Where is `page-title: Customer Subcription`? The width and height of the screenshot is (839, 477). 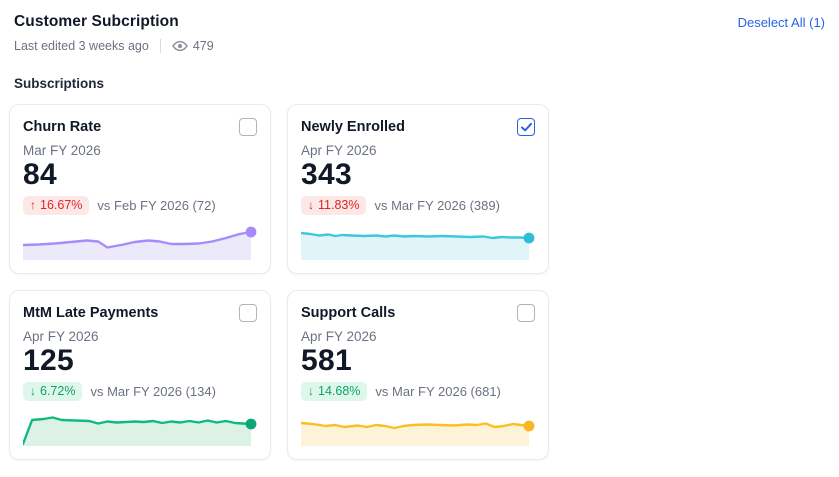
page-title: Customer Subcription is located at coordinates (96, 21).